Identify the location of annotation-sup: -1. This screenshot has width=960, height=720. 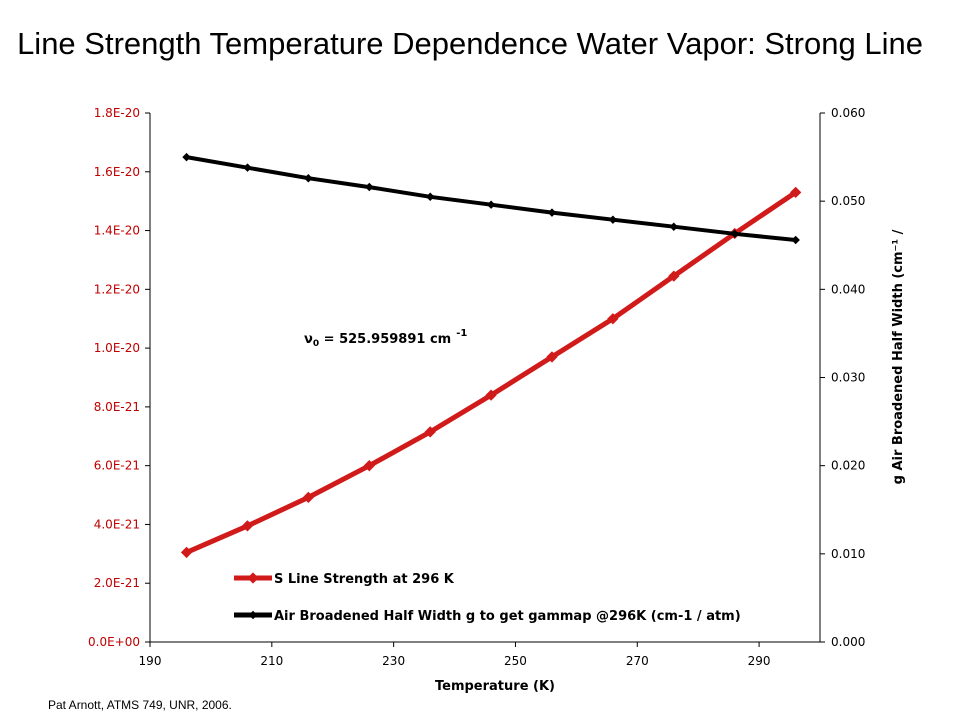
(461, 333).